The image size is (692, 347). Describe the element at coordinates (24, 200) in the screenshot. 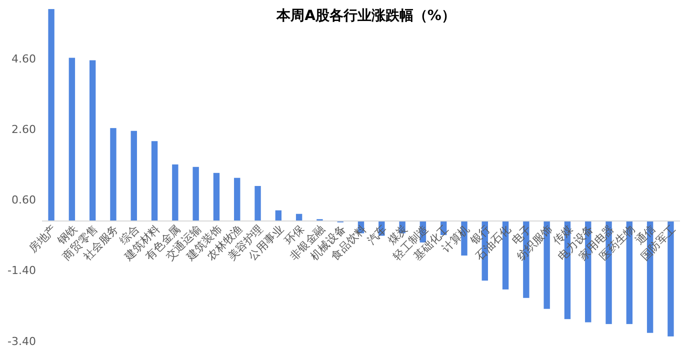

I see `y-tick-label: 0.60` at that location.